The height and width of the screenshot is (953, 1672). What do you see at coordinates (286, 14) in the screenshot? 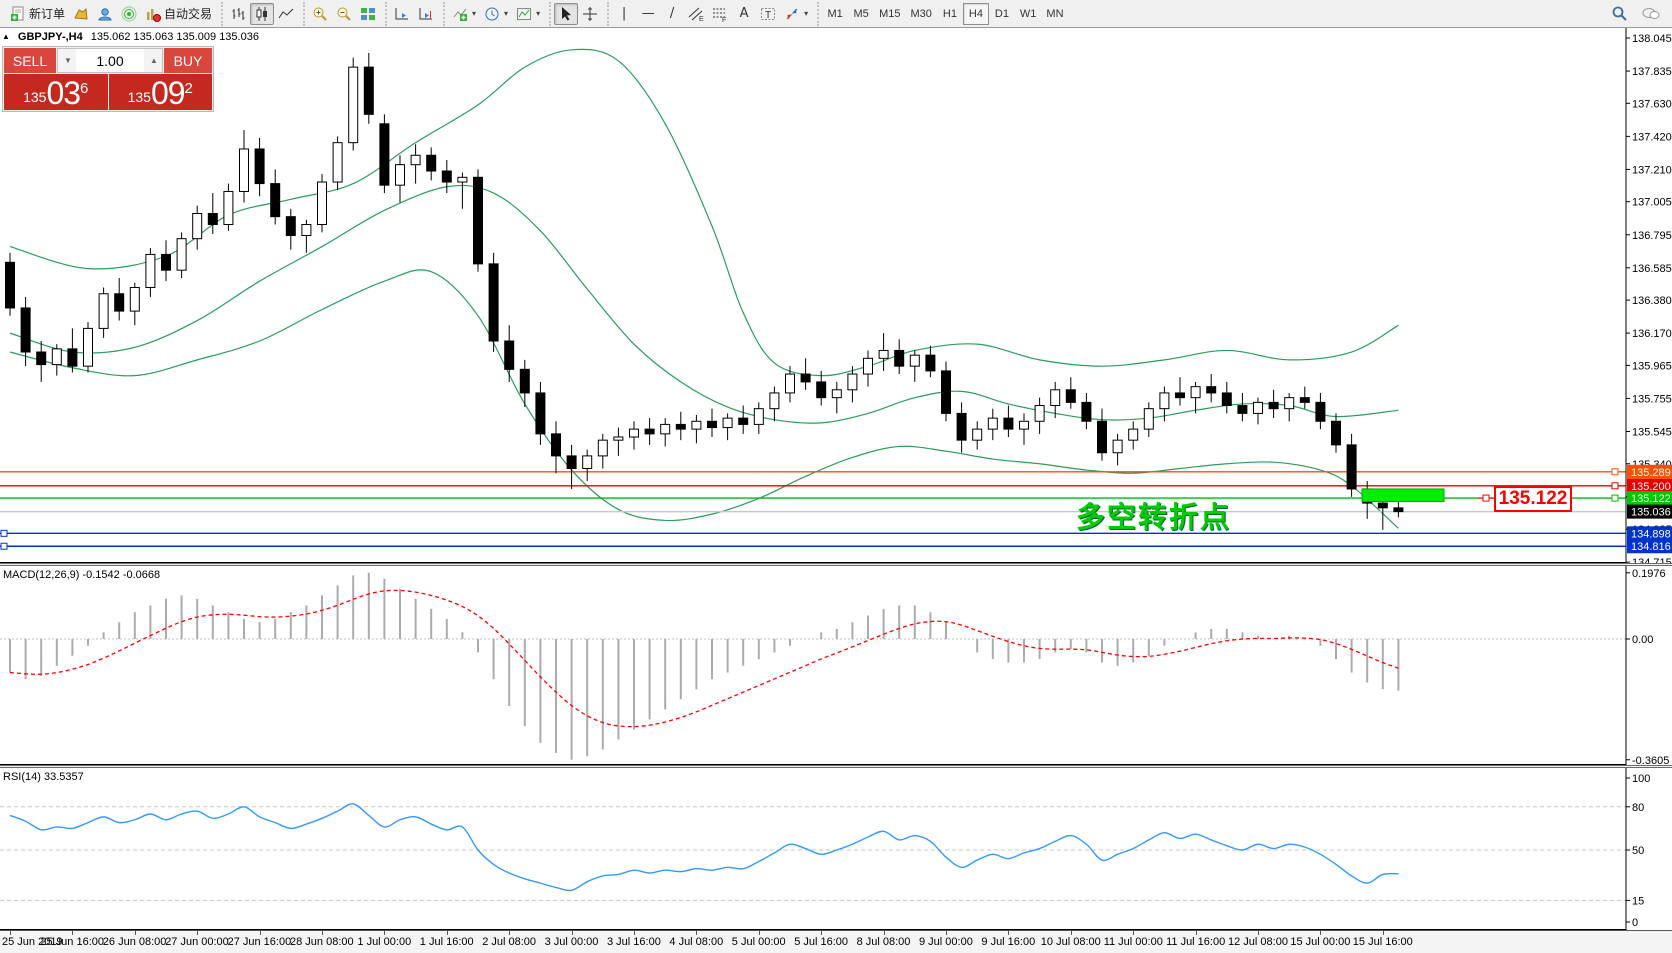
I see `line-chart-button` at bounding box center [286, 14].